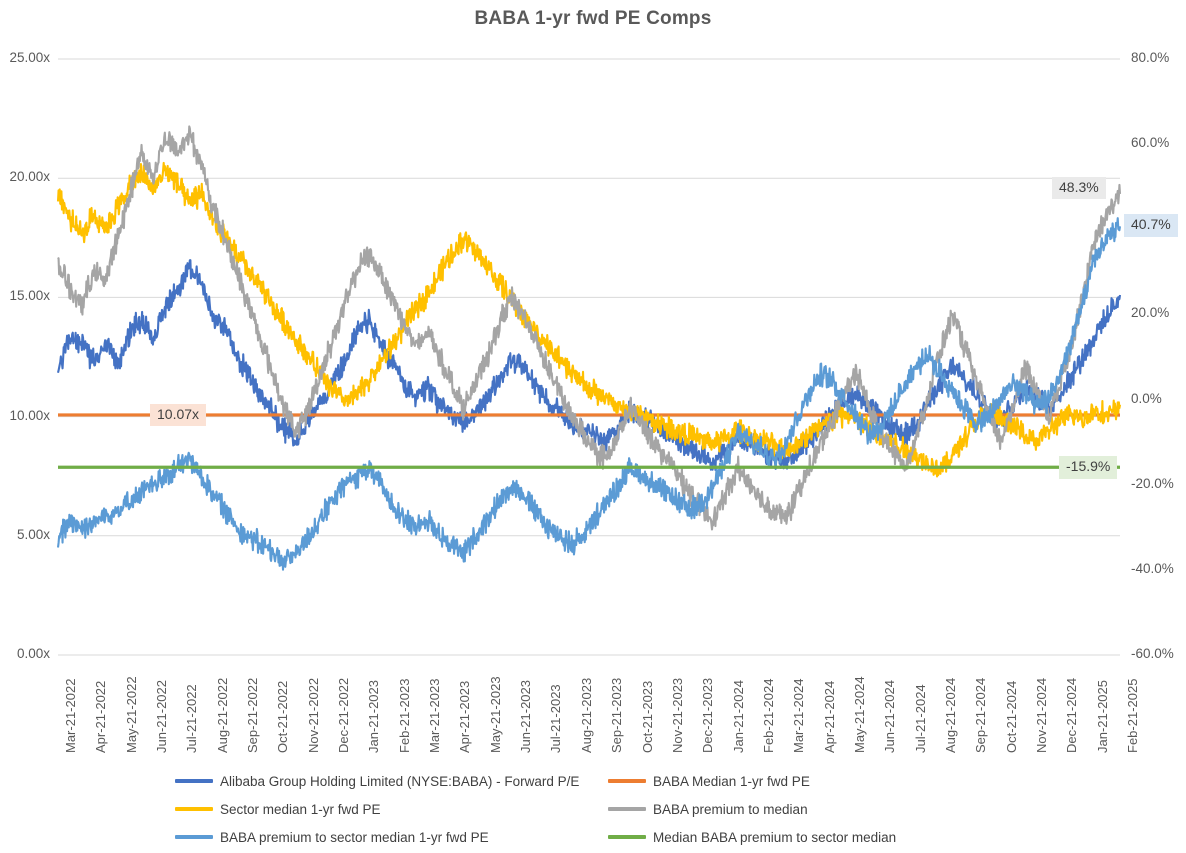 The height and width of the screenshot is (853, 1186). What do you see at coordinates (738, 716) in the screenshot?
I see `x-axis-tick: Jan-21-2024` at bounding box center [738, 716].